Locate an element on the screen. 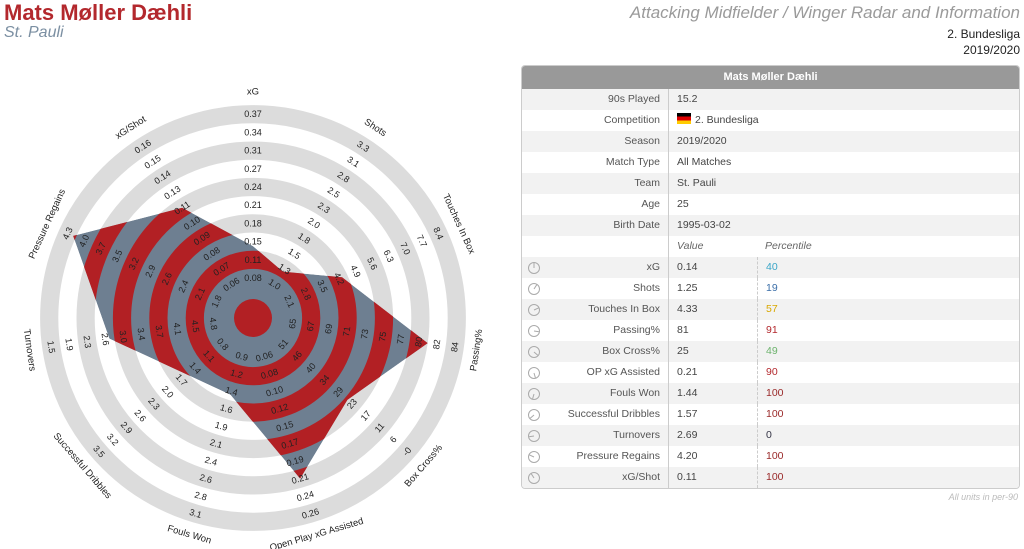 This screenshot has height=549, width=1024. value-header: Value is located at coordinates (690, 246).